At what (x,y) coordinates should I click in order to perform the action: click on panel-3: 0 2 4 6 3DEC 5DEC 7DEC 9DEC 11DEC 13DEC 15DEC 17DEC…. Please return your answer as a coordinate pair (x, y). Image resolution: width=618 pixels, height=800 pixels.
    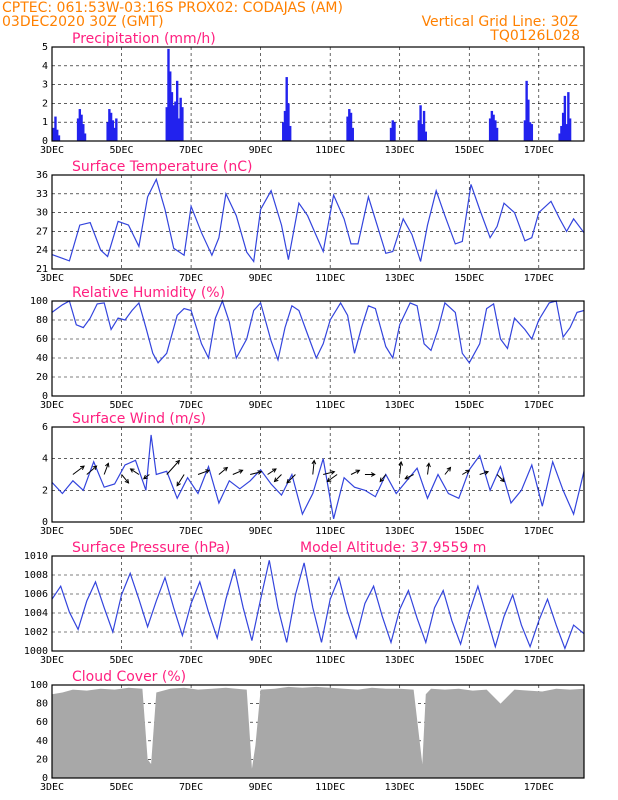
    Looking at the image, I should click on (312, 474).